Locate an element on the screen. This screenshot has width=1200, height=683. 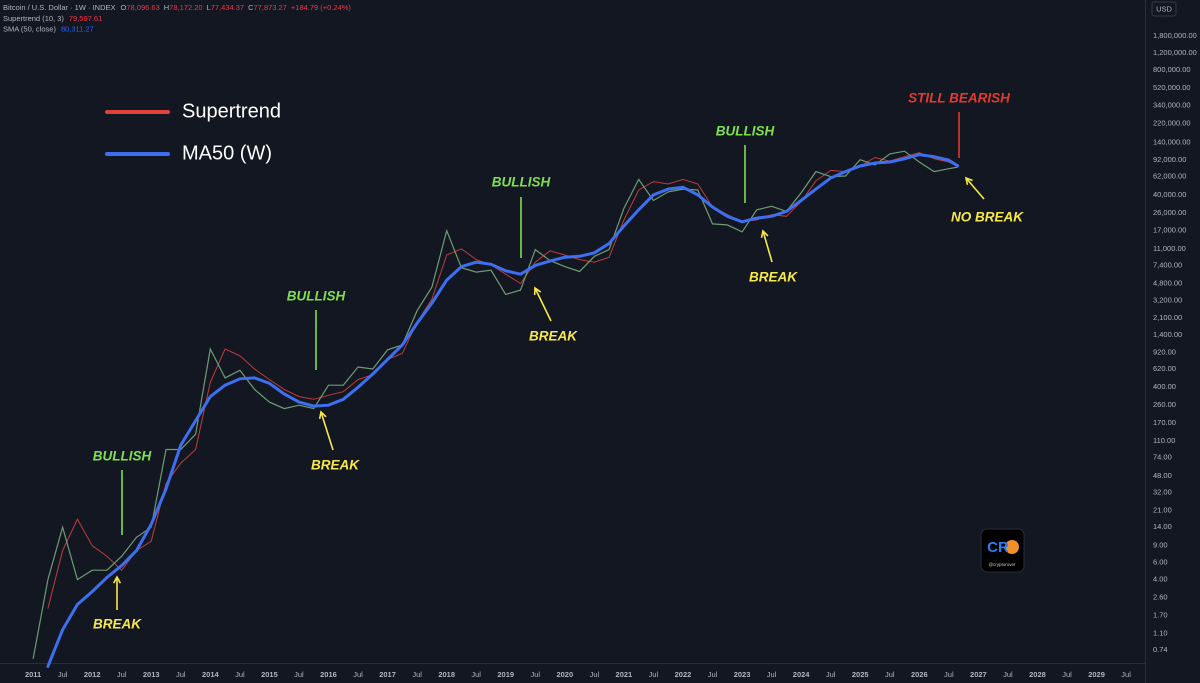
y-tick-label: 11,000.00 is located at coordinates (1169, 248).